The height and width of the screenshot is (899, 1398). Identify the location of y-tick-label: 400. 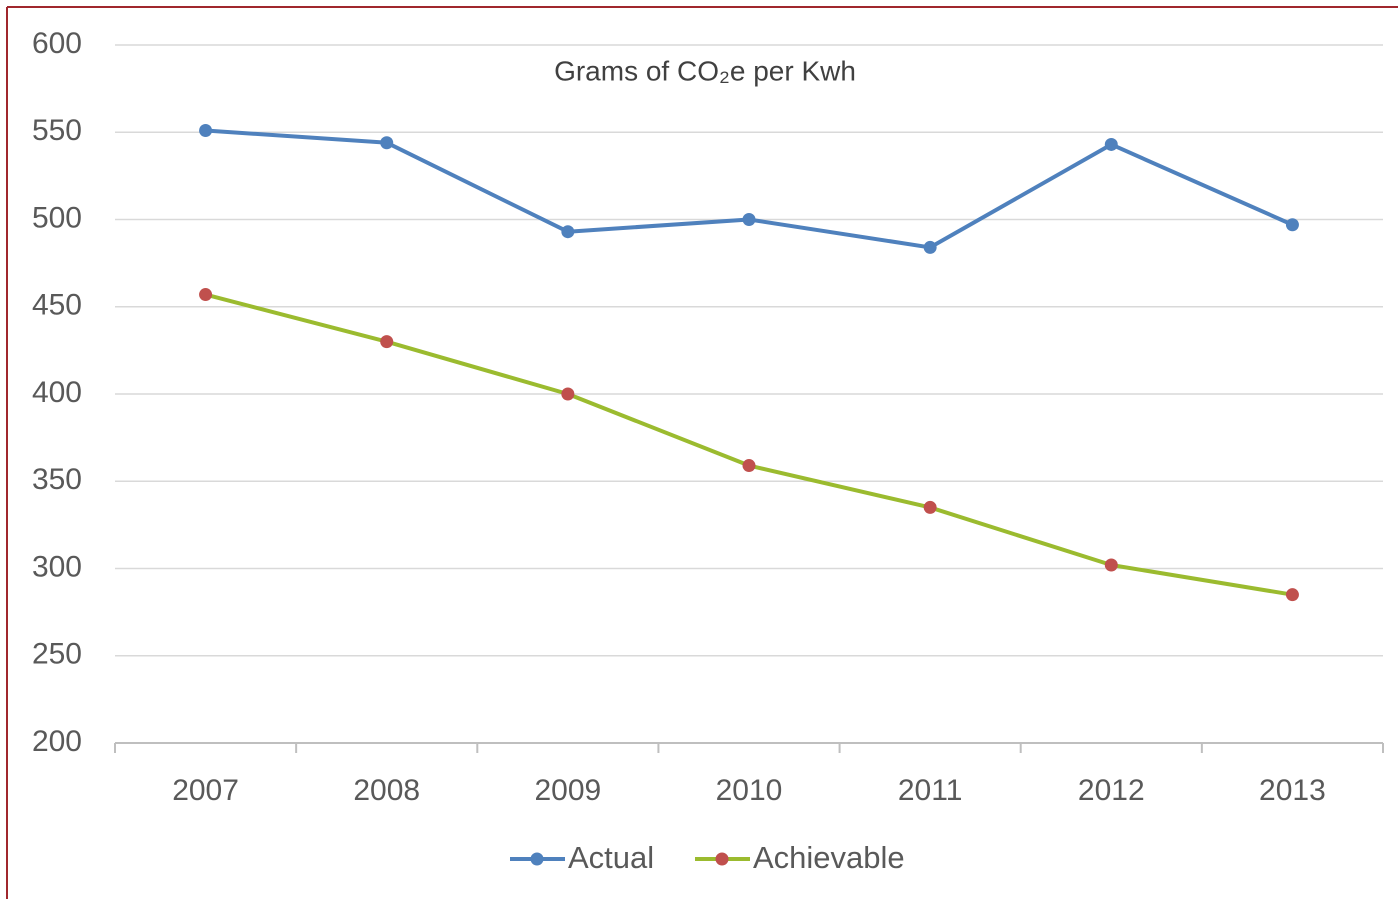
(57, 392).